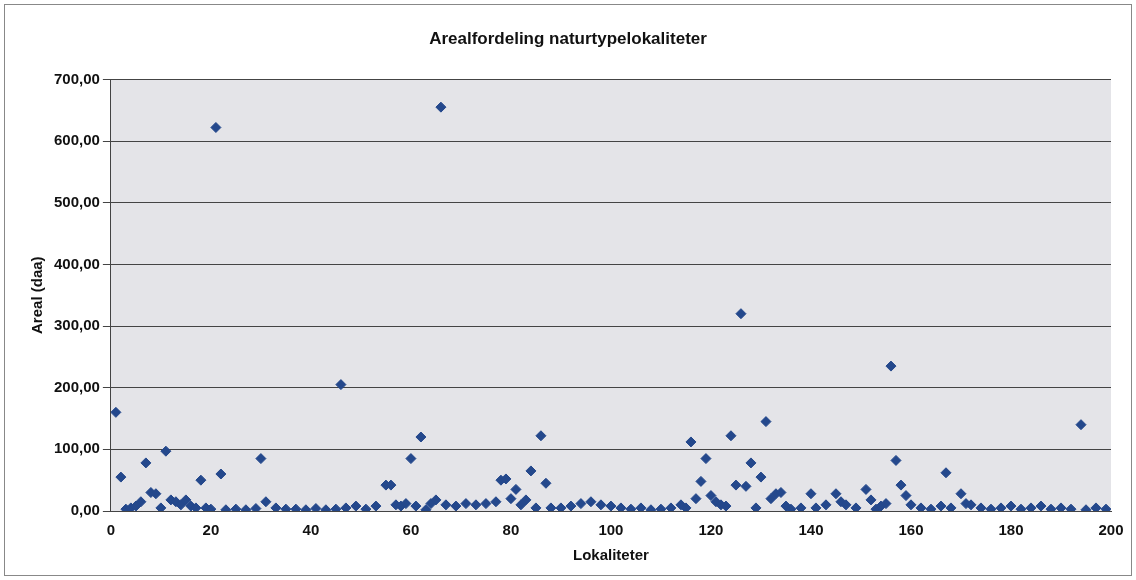  What do you see at coordinates (311, 530) in the screenshot?
I see `x-tick-label: 40` at bounding box center [311, 530].